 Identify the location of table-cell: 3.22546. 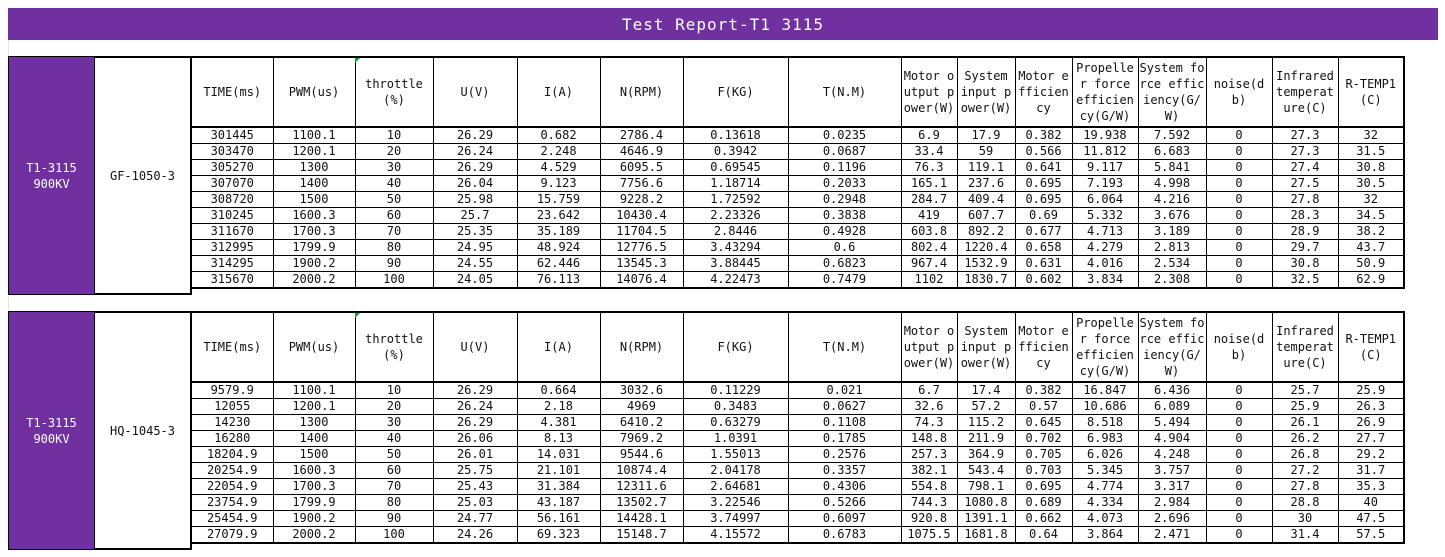
(736, 502).